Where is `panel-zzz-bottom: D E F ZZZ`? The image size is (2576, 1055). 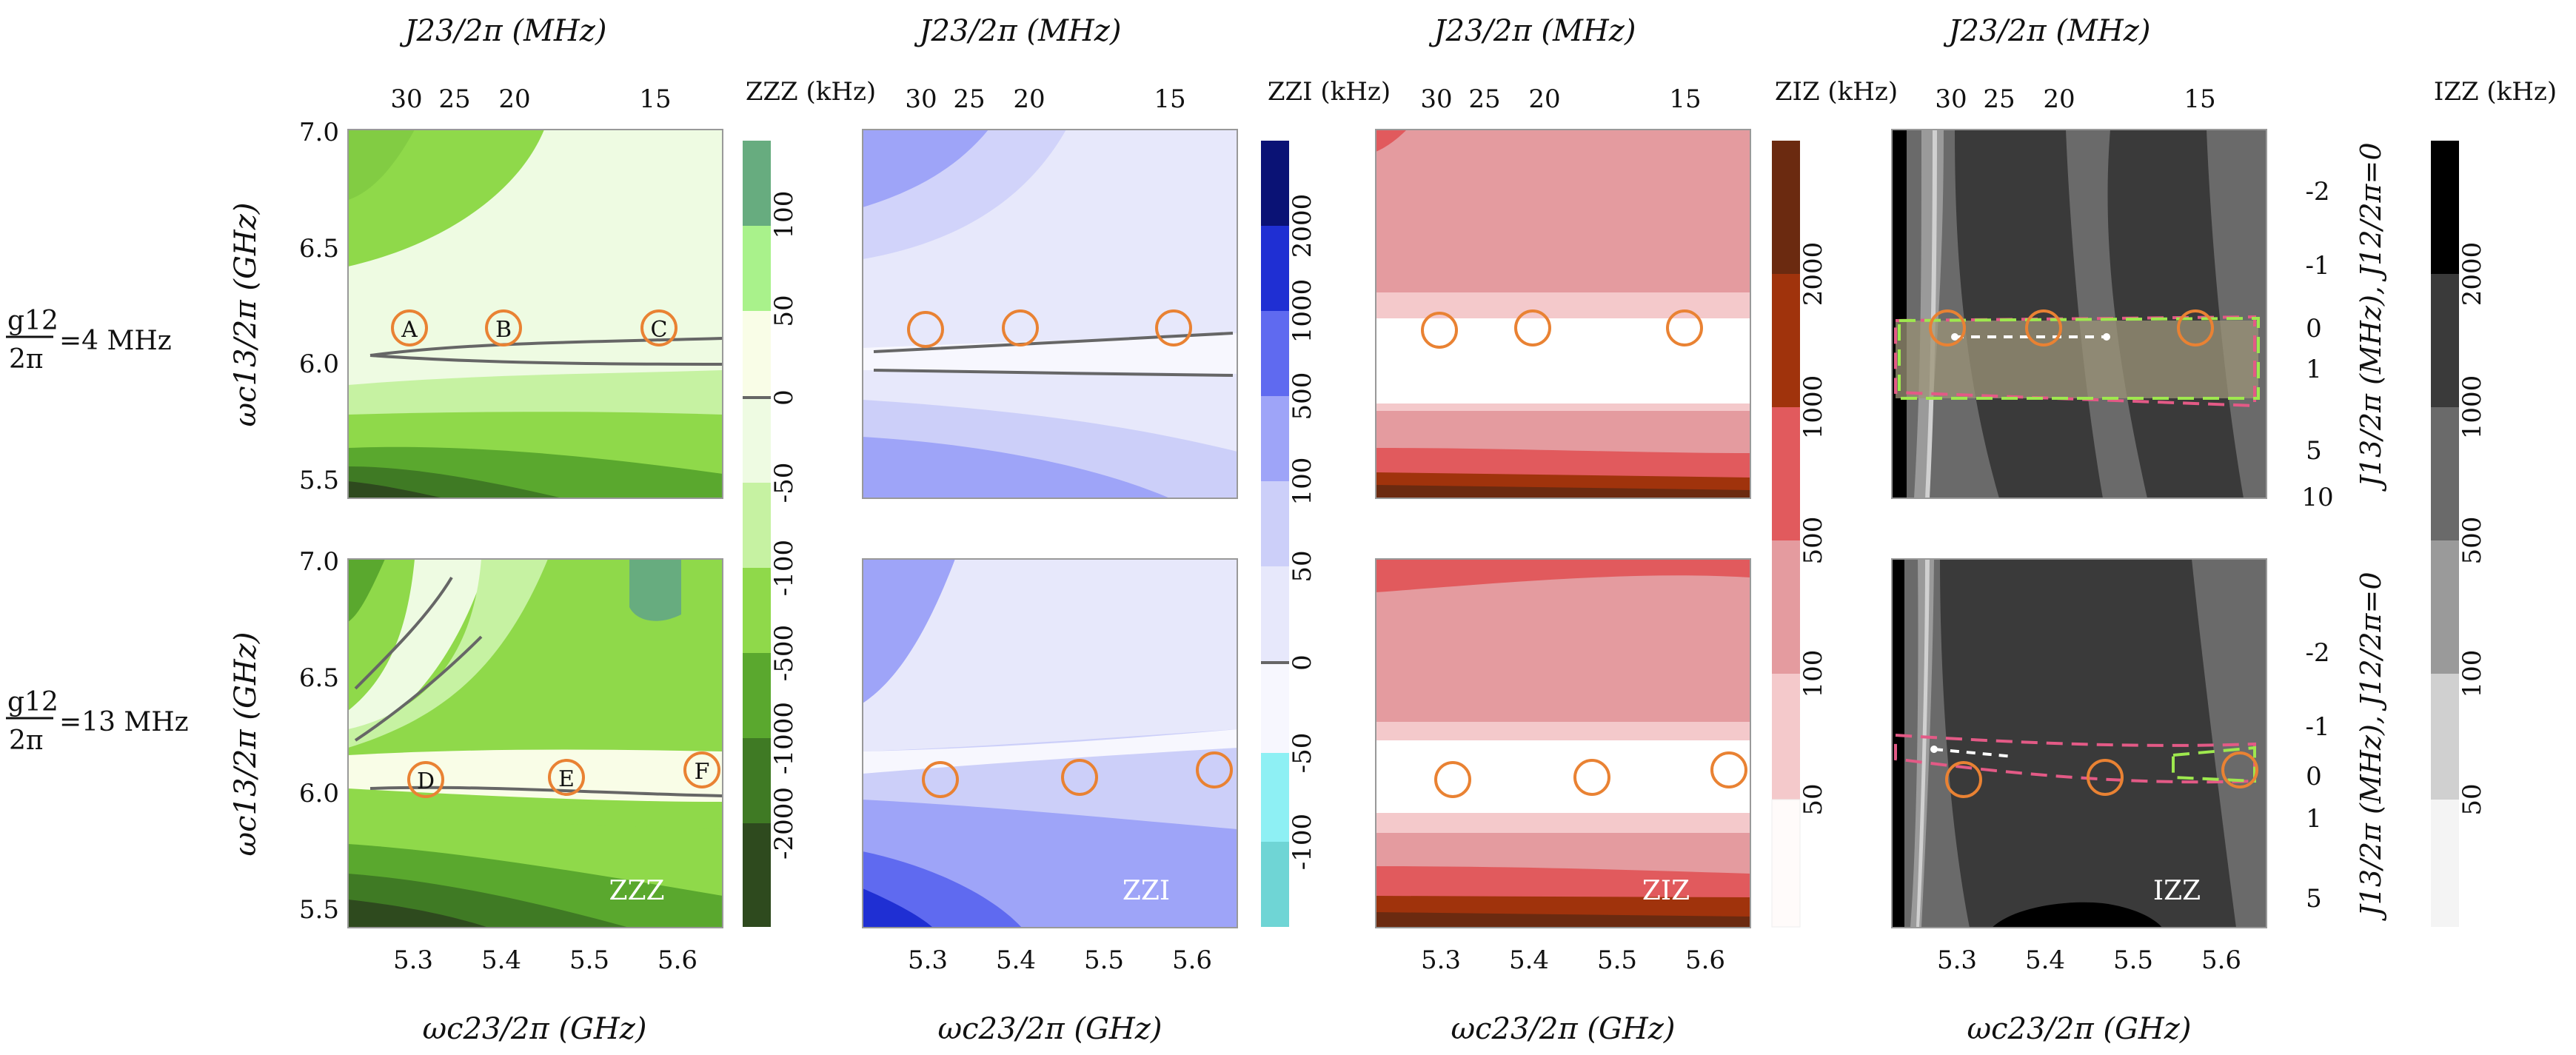 panel-zzz-bottom: D E F ZZZ is located at coordinates (535, 743).